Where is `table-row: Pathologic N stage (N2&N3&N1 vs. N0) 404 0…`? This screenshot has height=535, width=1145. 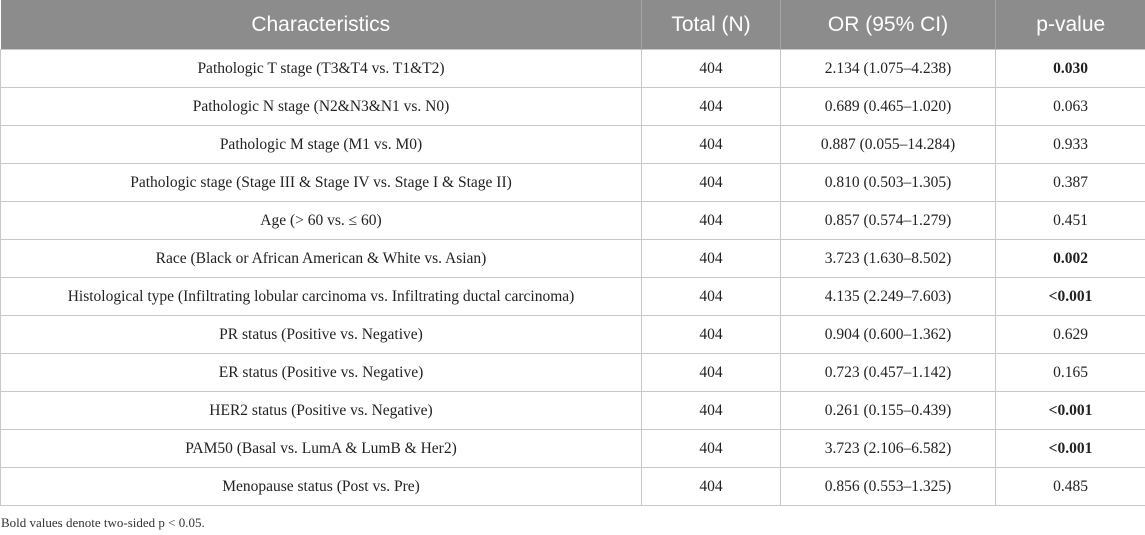 table-row: Pathologic N stage (N2&N3&N1 vs. N0) 404 0… is located at coordinates (572, 106).